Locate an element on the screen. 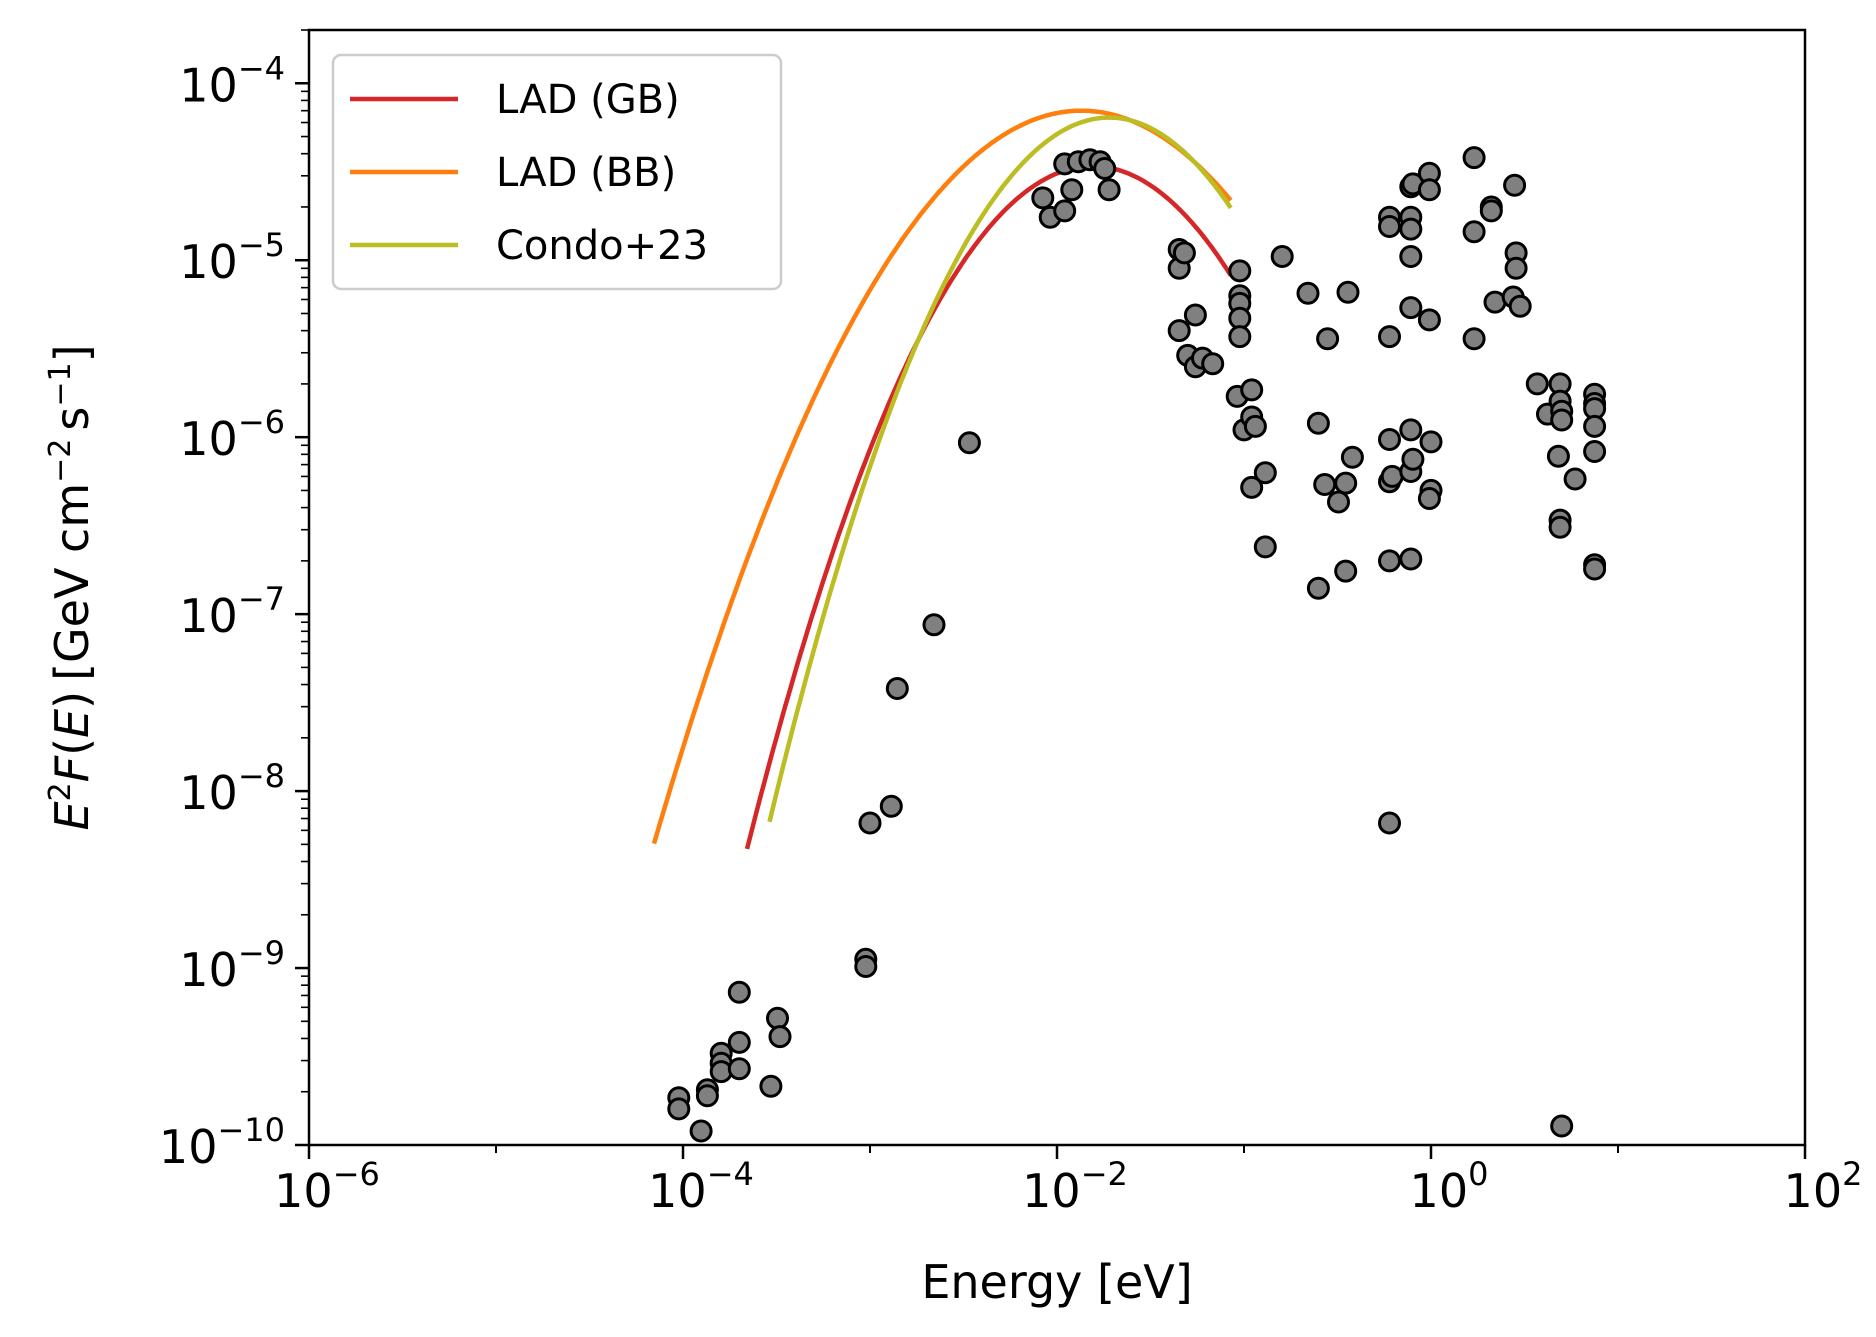 This screenshot has height=1337, width=1876. y-tick-label: 10⁻⁵ is located at coordinates (232, 257).